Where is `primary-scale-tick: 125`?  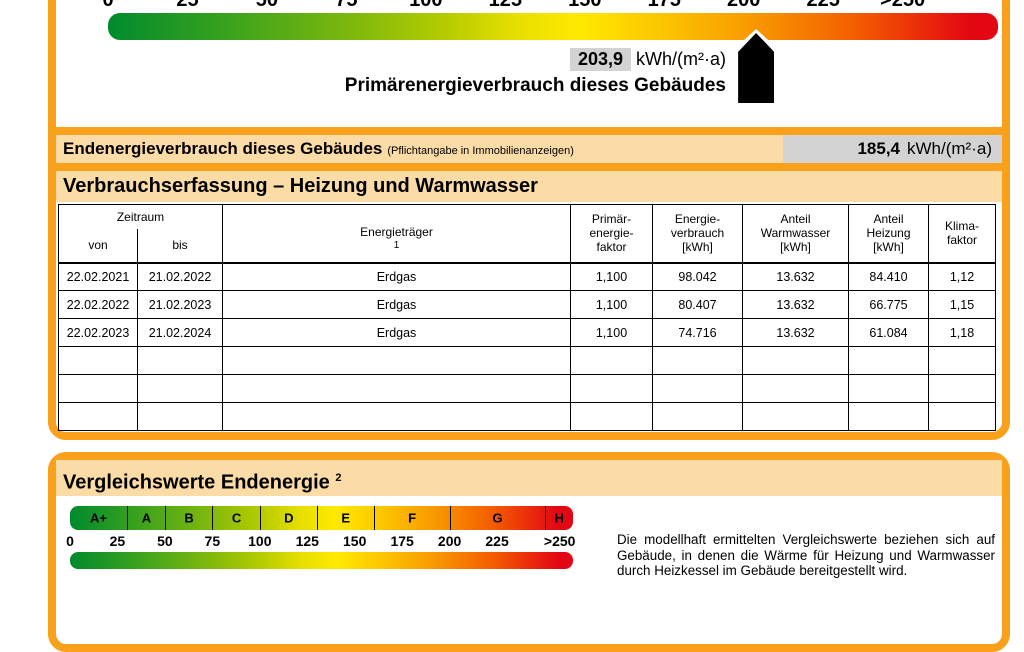
primary-scale-tick: 125 is located at coordinates (505, 5).